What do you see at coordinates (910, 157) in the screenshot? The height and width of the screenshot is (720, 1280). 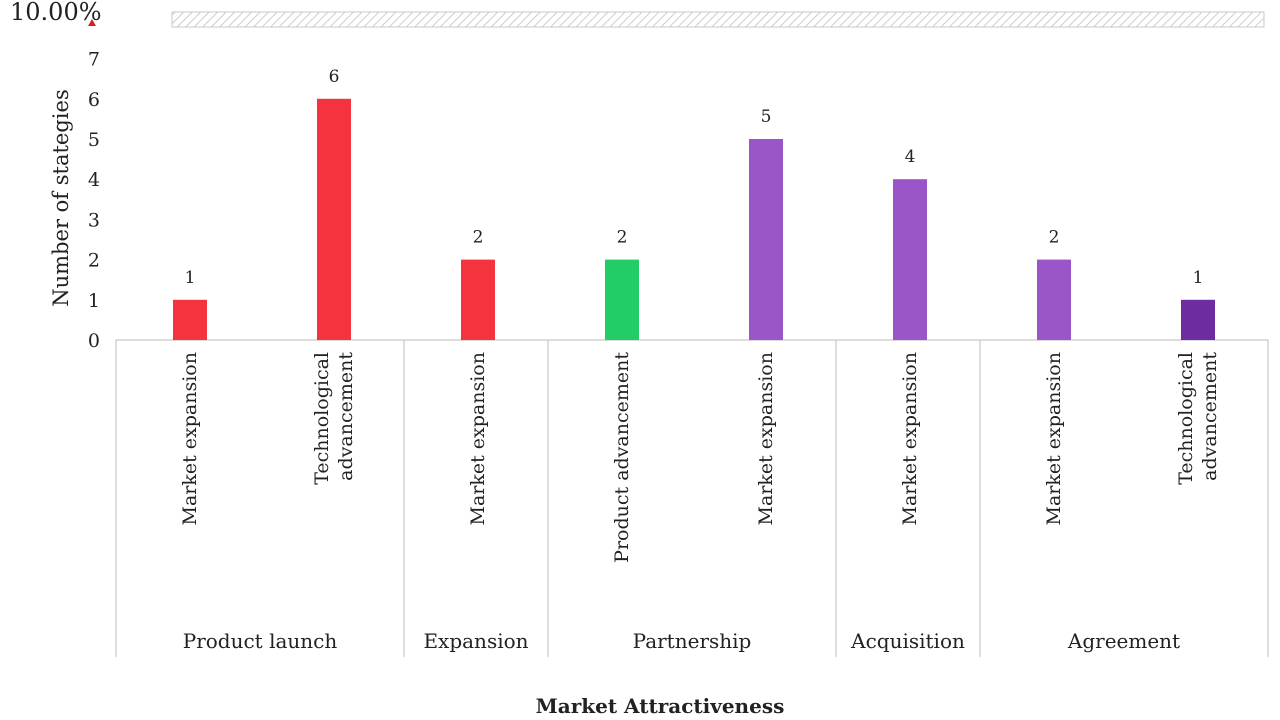 I see `data-label: 4` at bounding box center [910, 157].